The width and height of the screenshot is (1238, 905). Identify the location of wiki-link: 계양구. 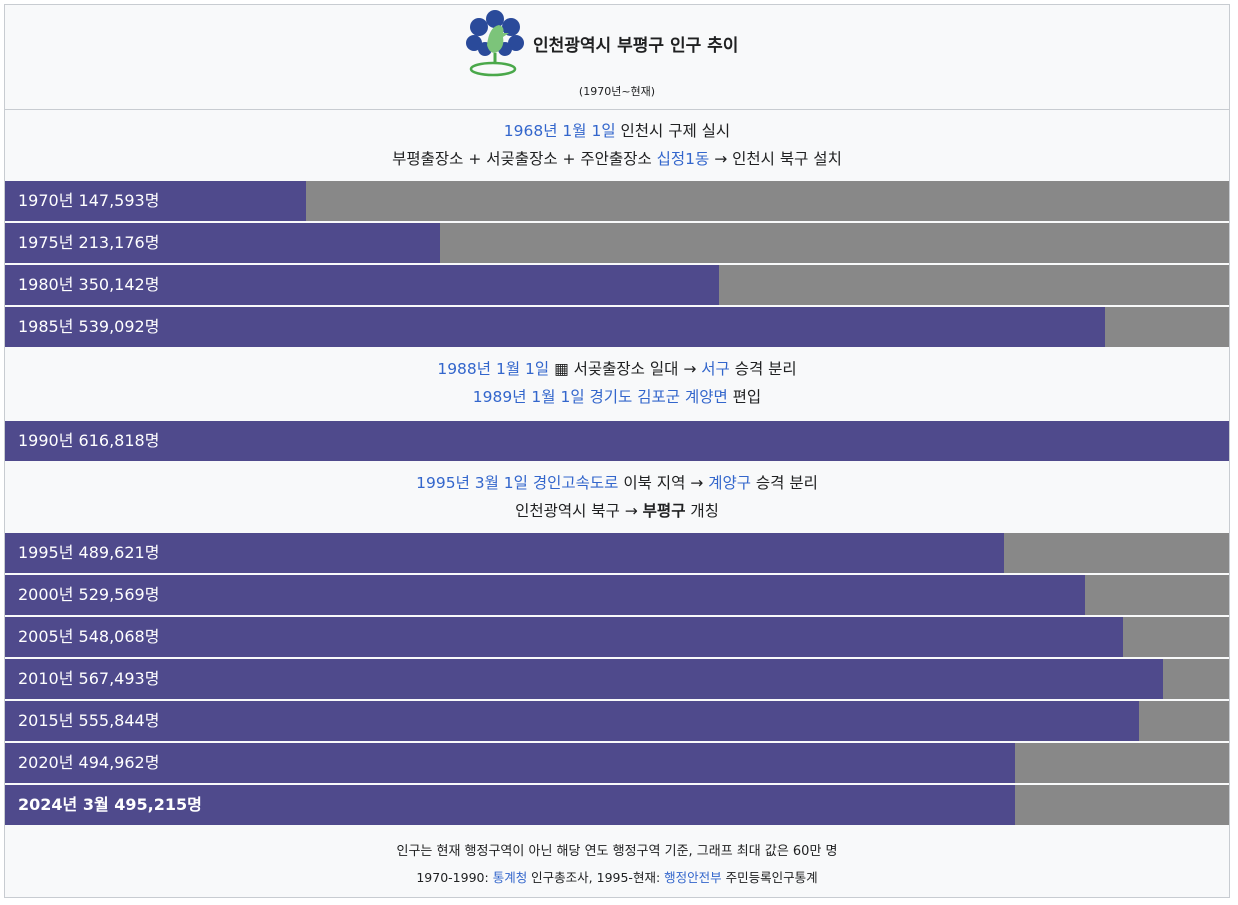
(729, 483).